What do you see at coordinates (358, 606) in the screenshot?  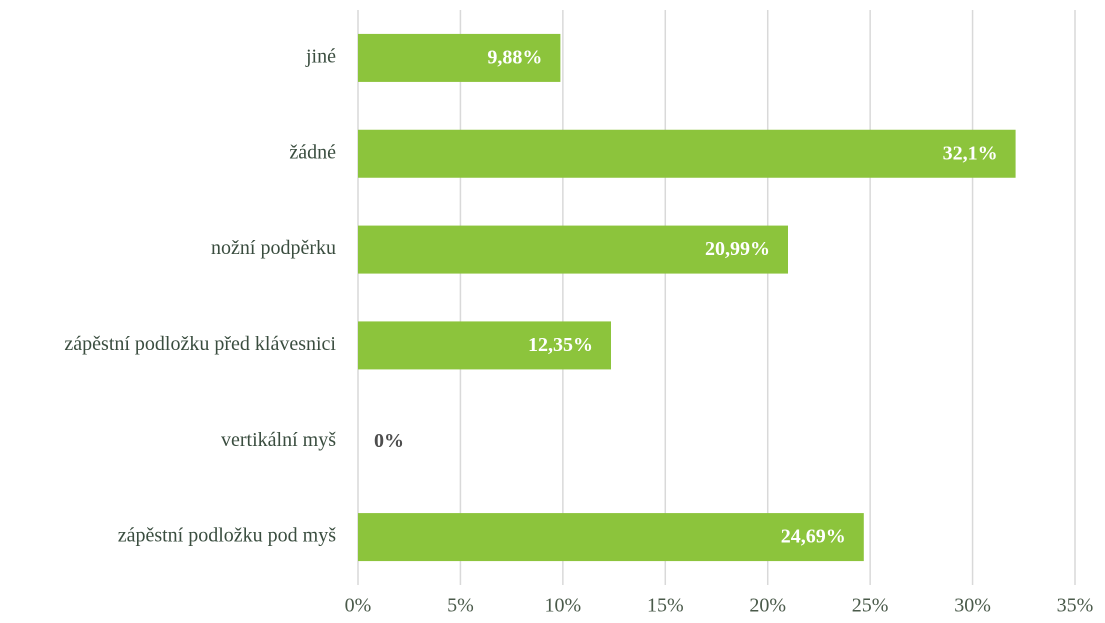 I see `x-tick-label: 0%` at bounding box center [358, 606].